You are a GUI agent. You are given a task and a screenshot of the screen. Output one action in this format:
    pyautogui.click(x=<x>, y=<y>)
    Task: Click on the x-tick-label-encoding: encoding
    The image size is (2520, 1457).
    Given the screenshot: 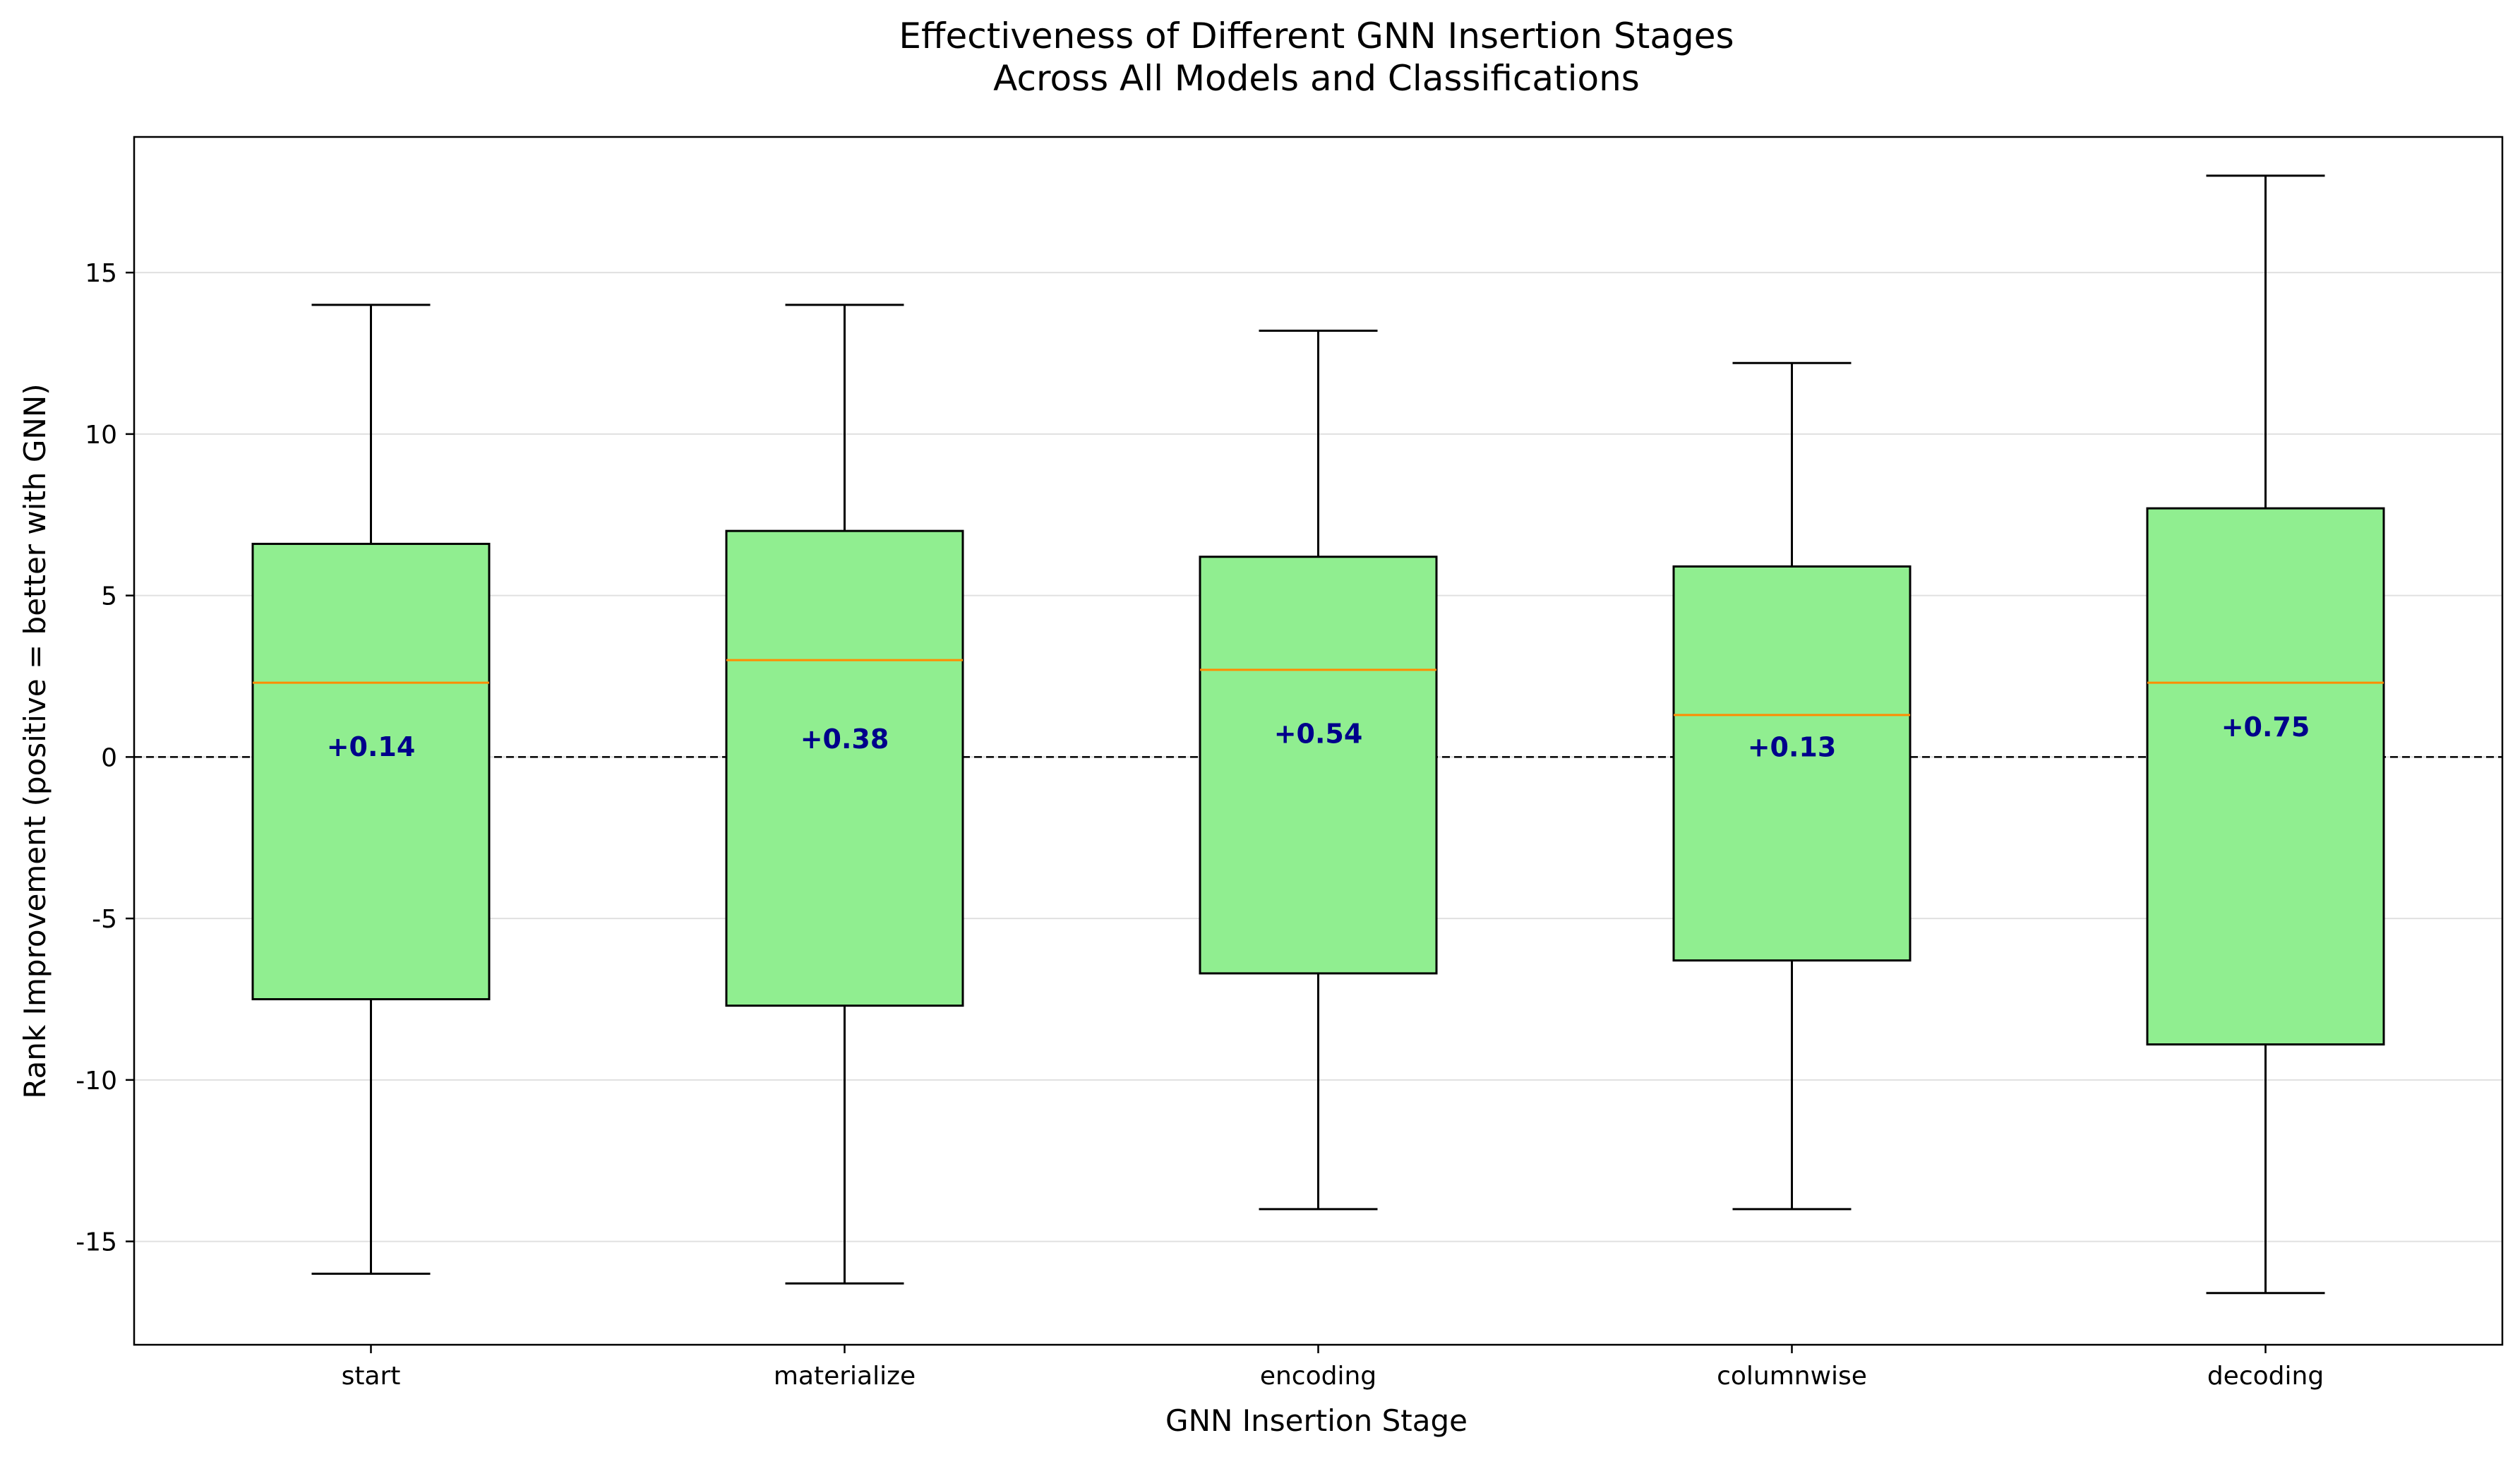 What is the action you would take?
    pyautogui.click(x=1318, y=1376)
    